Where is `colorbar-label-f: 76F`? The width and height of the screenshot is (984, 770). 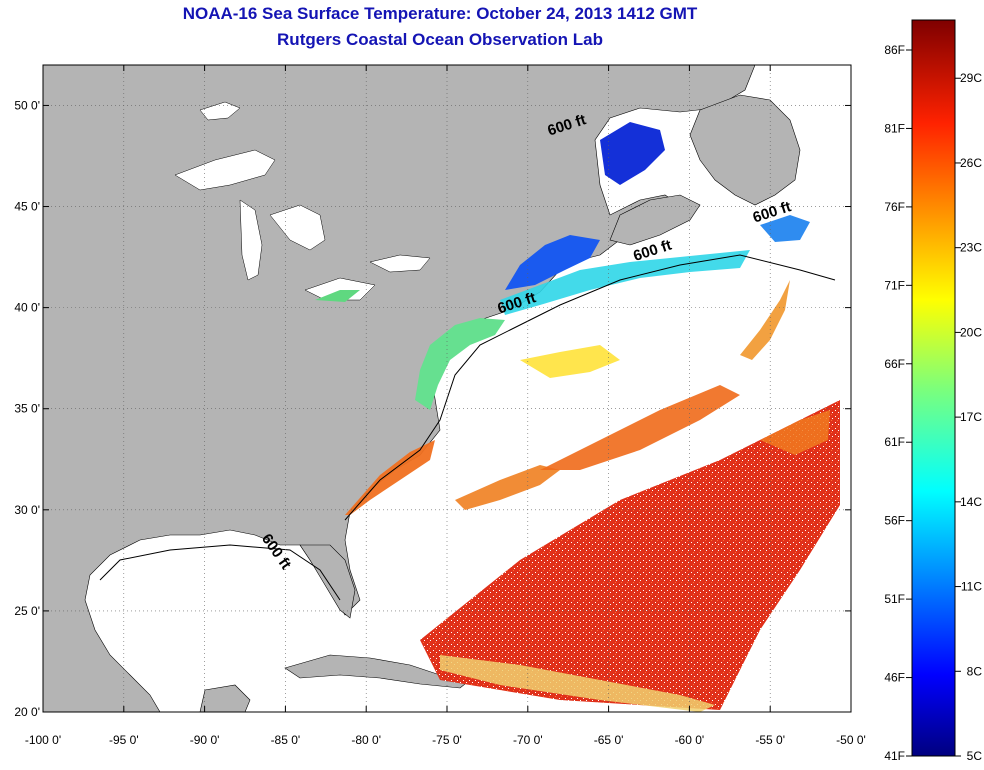 colorbar-label-f: 76F is located at coordinates (894, 207).